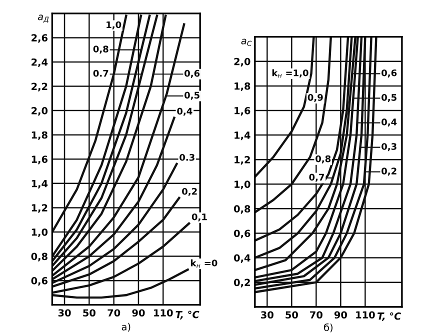  Describe the element at coordinates (246, 42) in the screenshot. I see `y-axis-title: a$_{С}$` at that location.